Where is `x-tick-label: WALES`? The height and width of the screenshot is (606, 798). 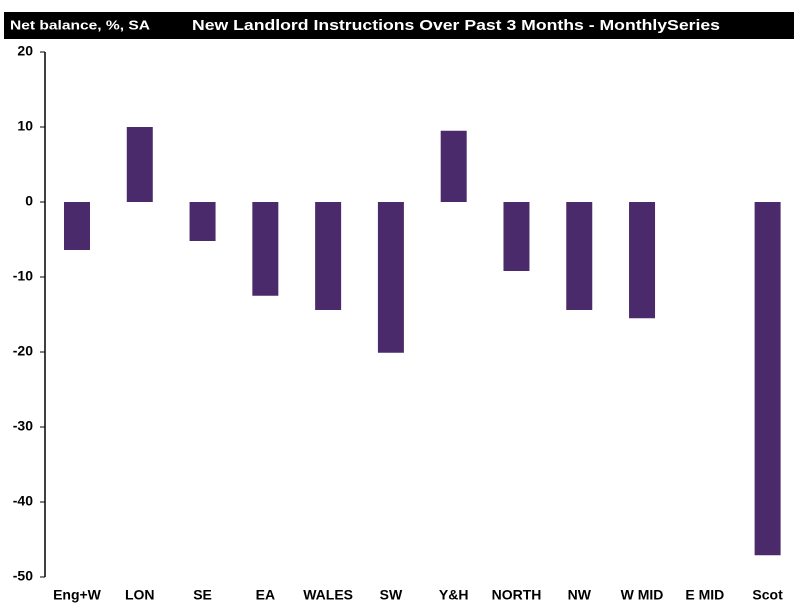 x-tick-label: WALES is located at coordinates (328, 595).